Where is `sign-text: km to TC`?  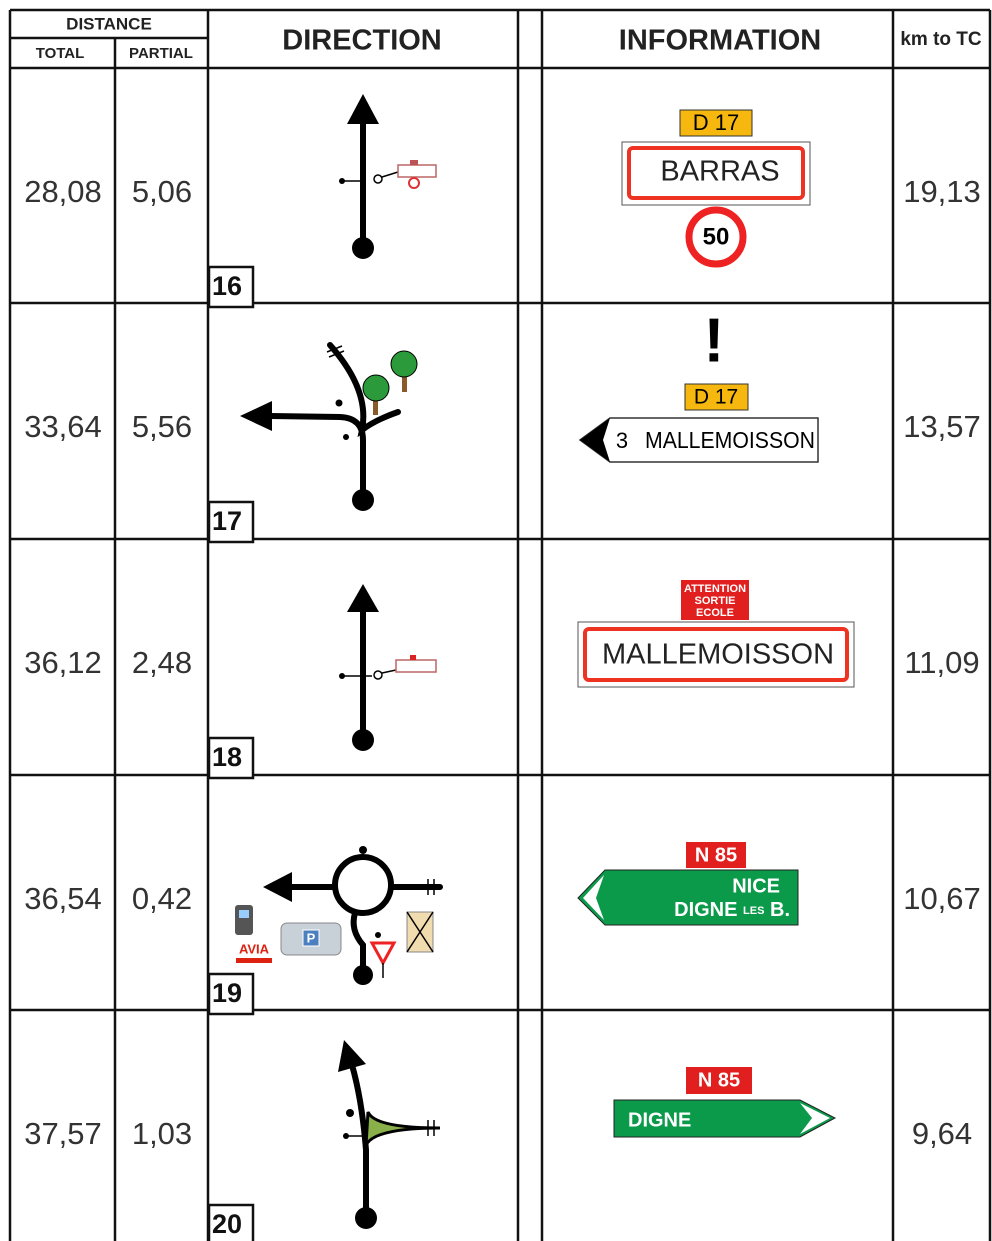
sign-text: km to TC is located at coordinates (941, 39).